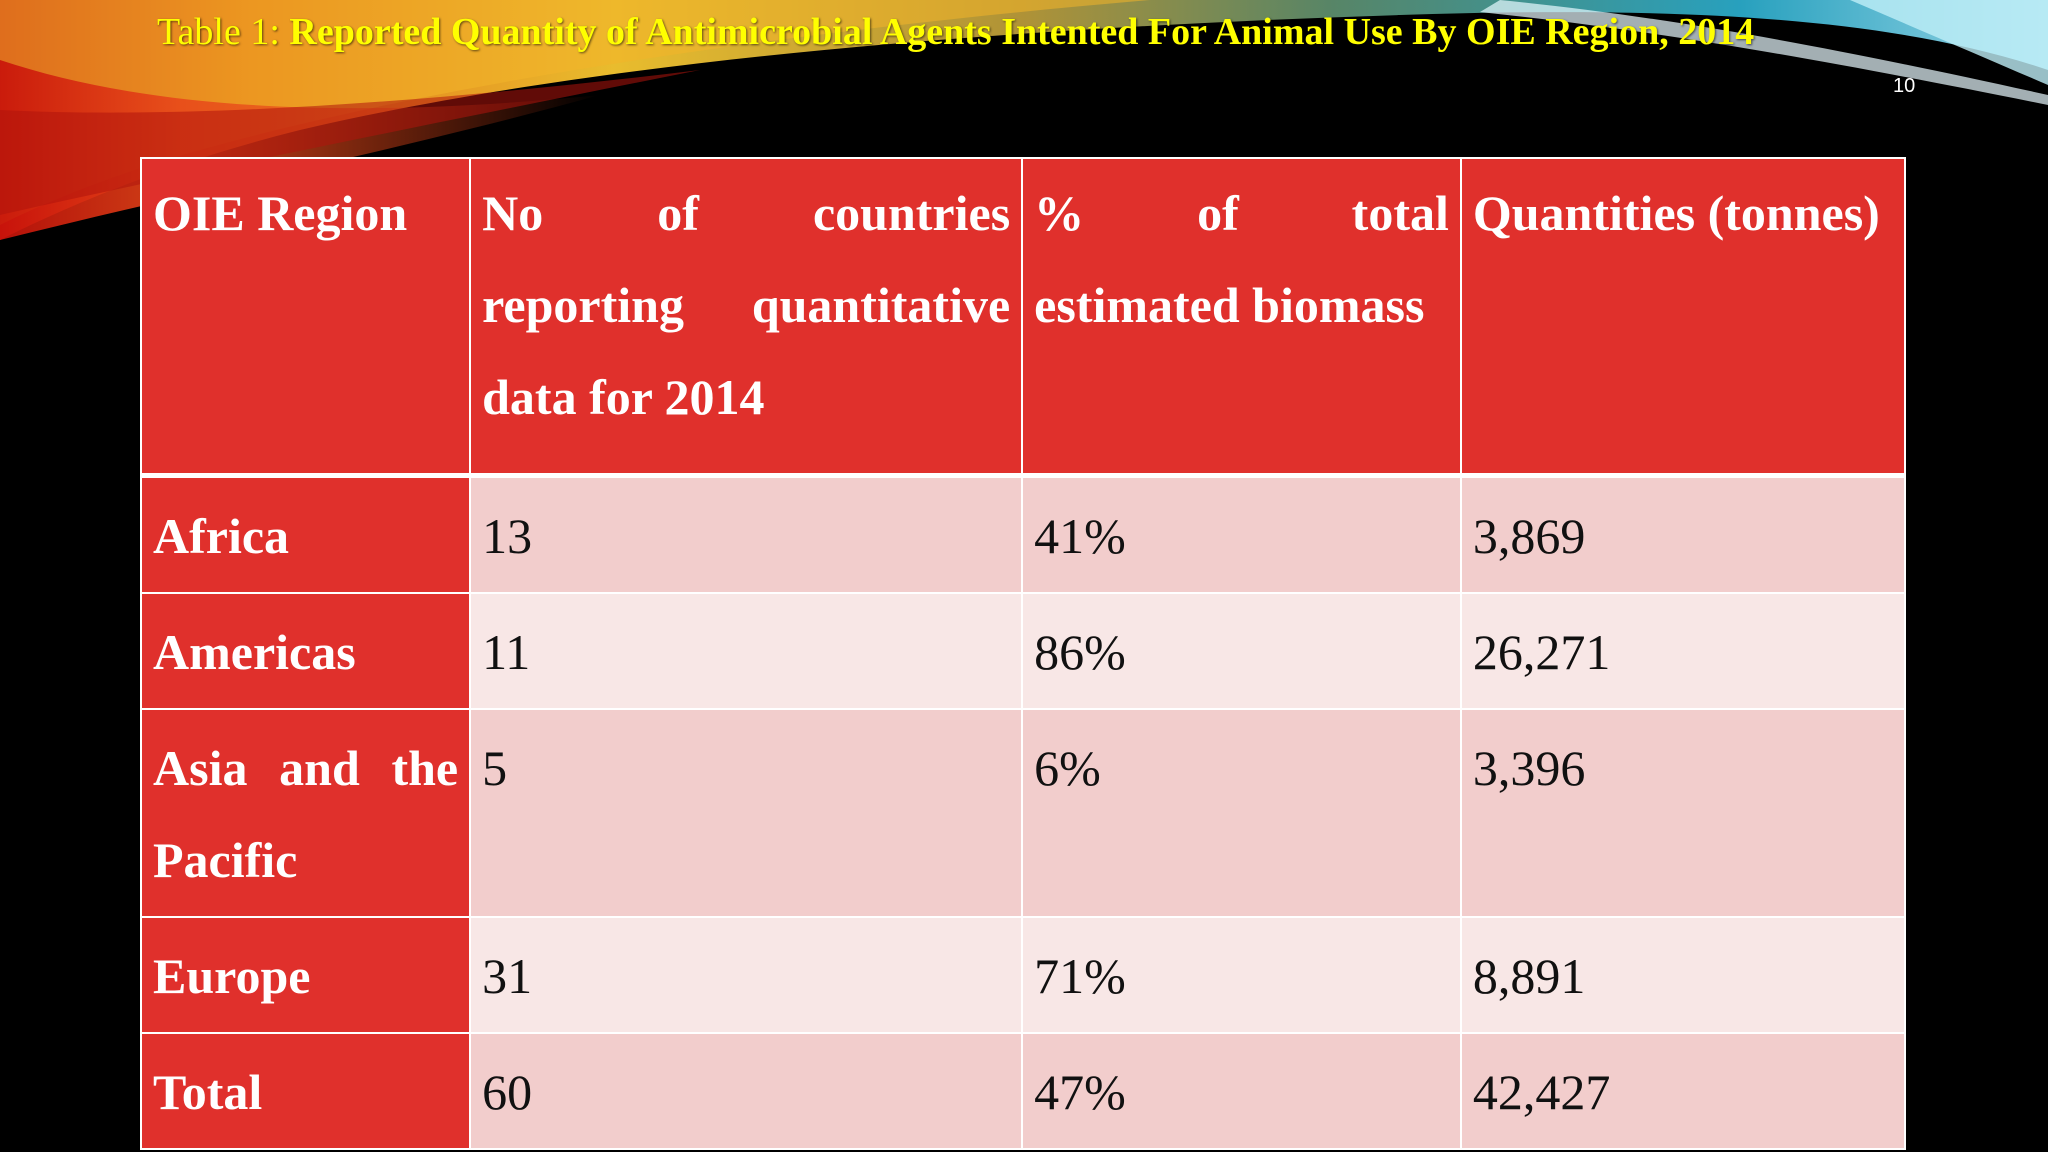 The image size is (2048, 1152). What do you see at coordinates (1683, 812) in the screenshot?
I see `quantities-cell: 3,396` at bounding box center [1683, 812].